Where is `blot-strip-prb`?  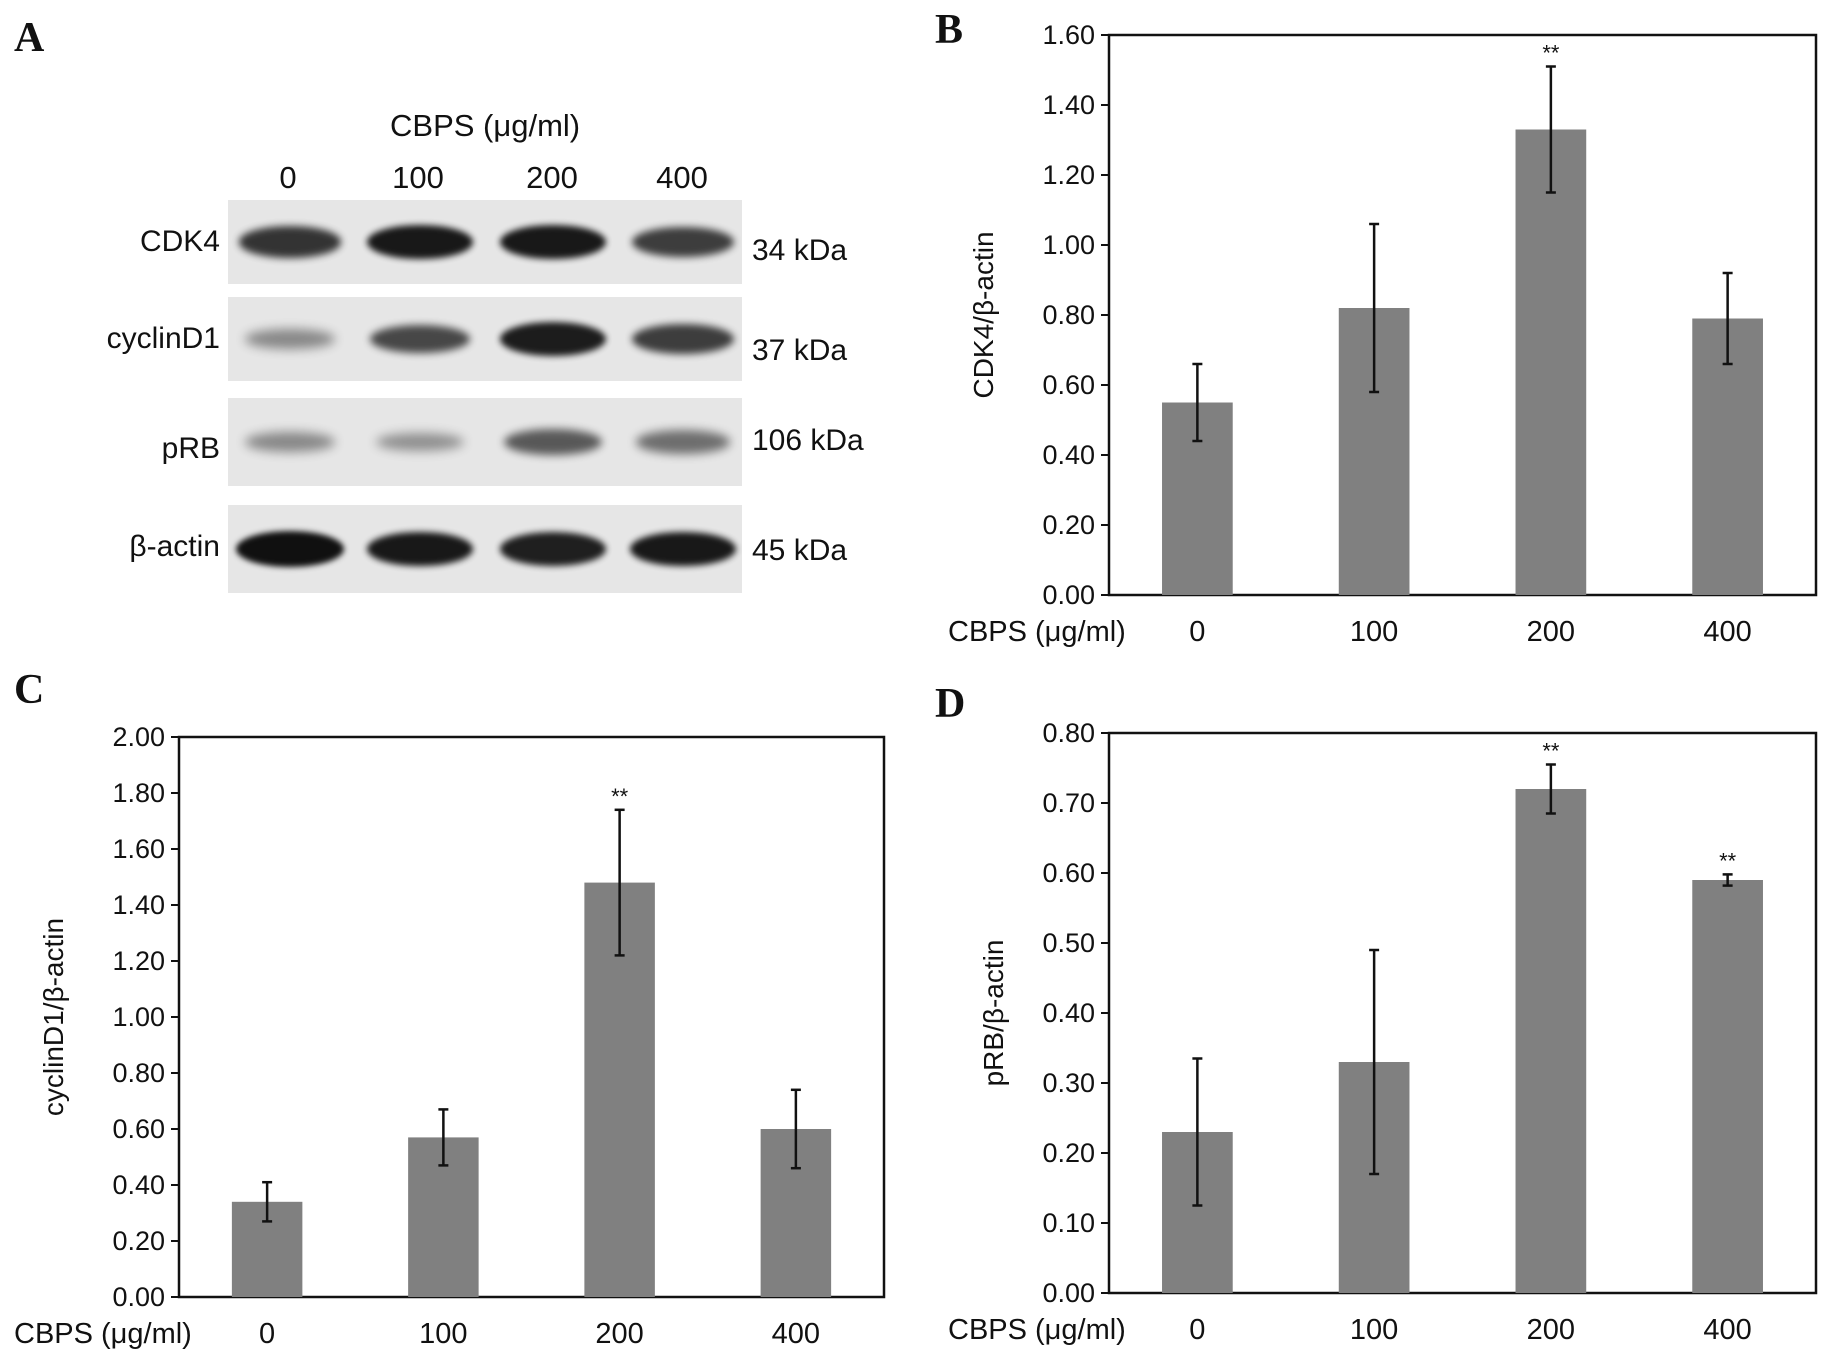 blot-strip-prb is located at coordinates (485, 442).